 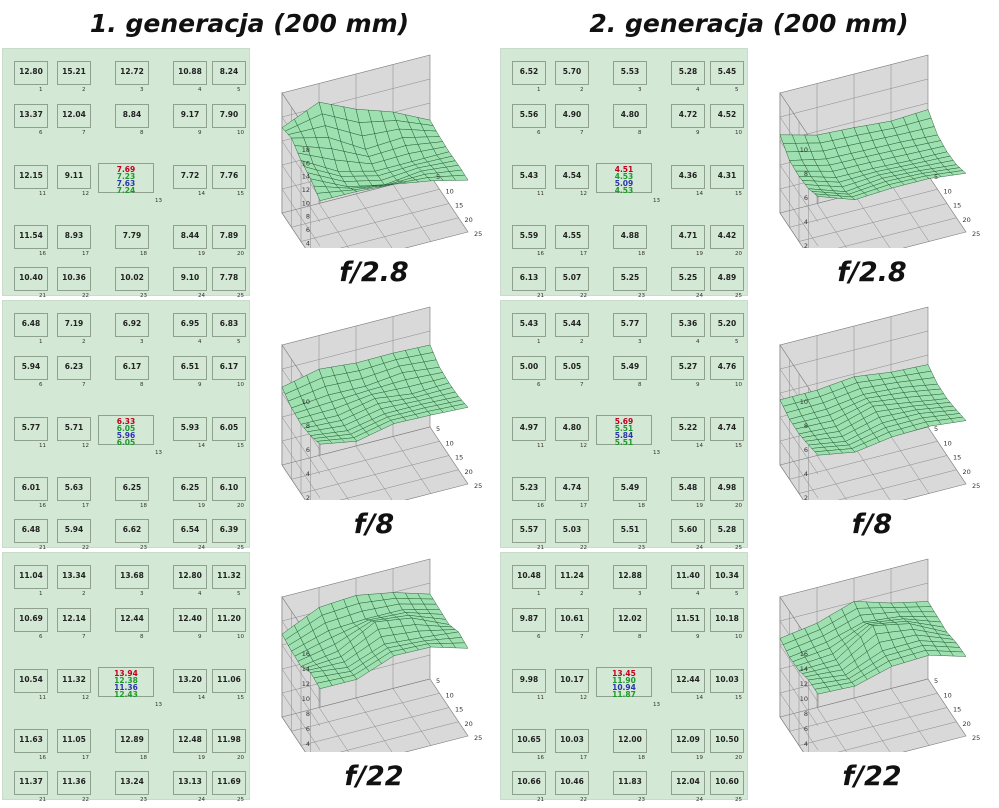 What do you see at coordinates (190, 739) in the screenshot?
I see `cell-value: 12.48` at bounding box center [190, 739].